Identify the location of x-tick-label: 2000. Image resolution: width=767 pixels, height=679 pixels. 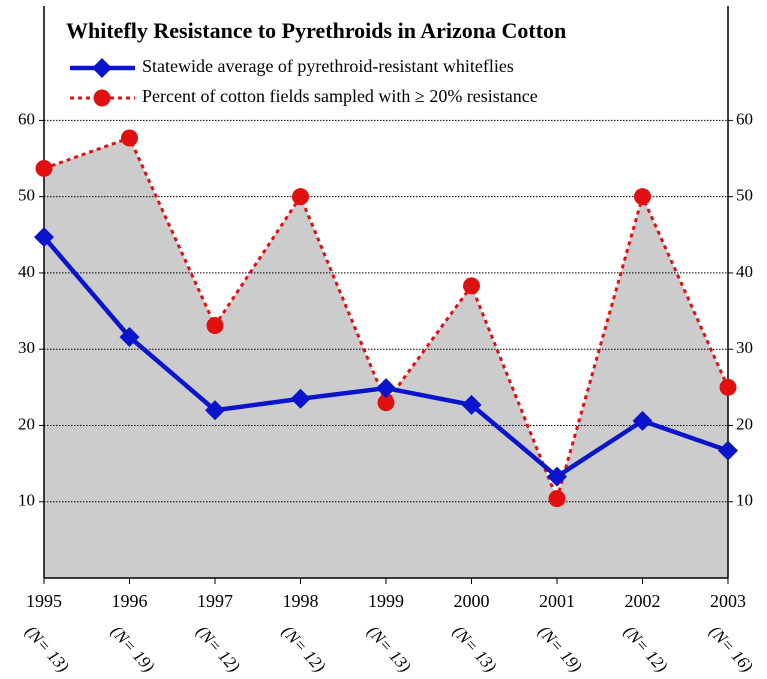
(472, 601).